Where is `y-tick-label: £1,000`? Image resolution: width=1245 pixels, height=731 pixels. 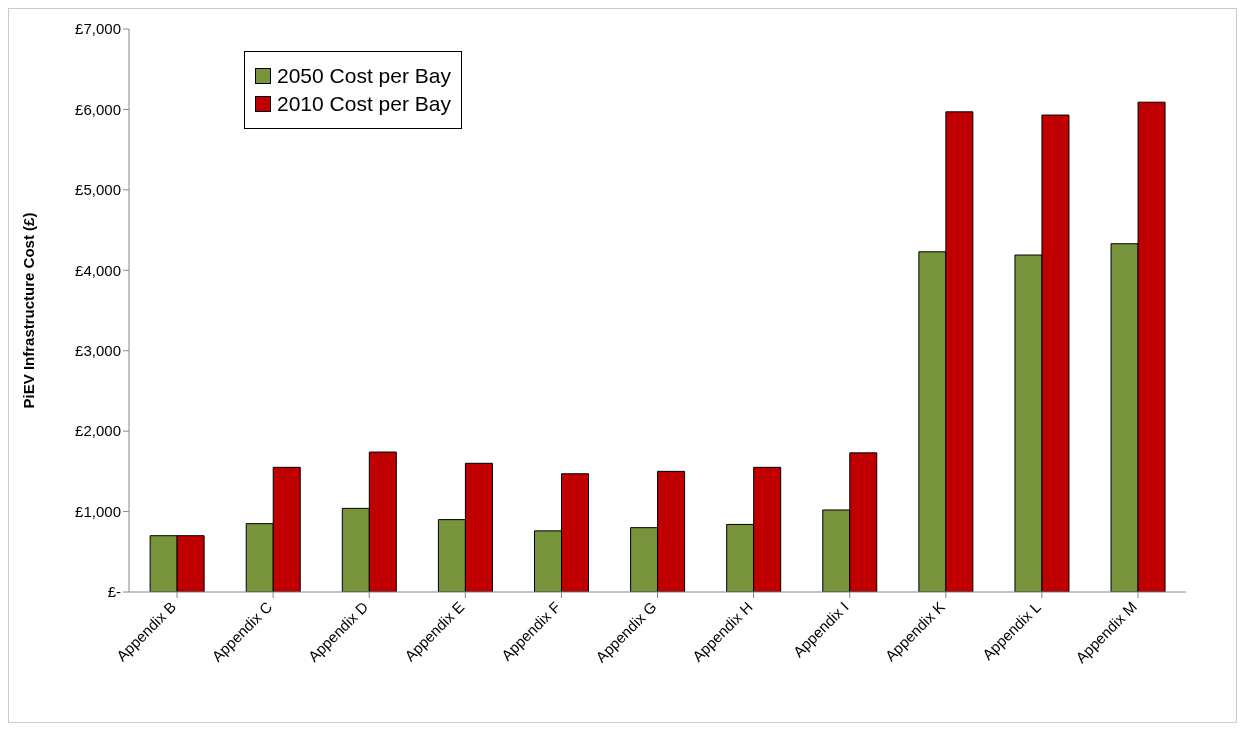 y-tick-label: £1,000 is located at coordinates (98, 511).